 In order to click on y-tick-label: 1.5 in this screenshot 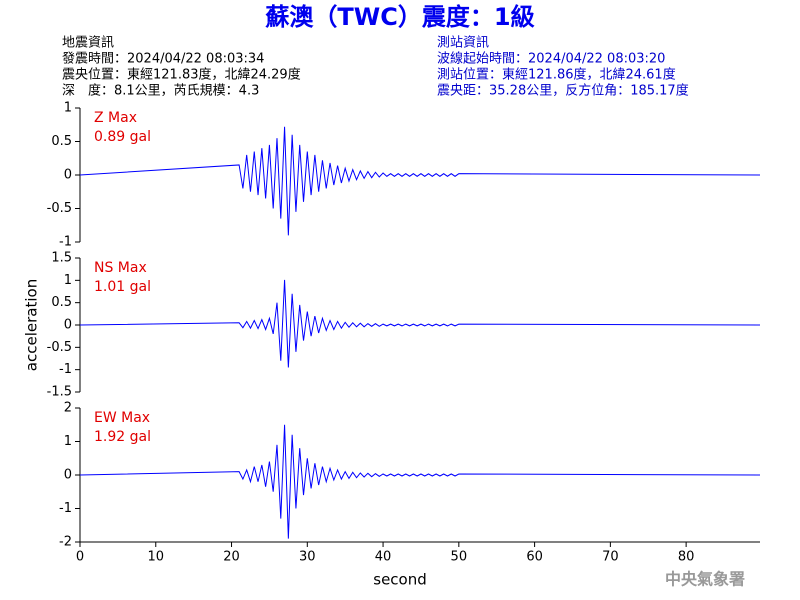, I will do `click(61, 258)`.